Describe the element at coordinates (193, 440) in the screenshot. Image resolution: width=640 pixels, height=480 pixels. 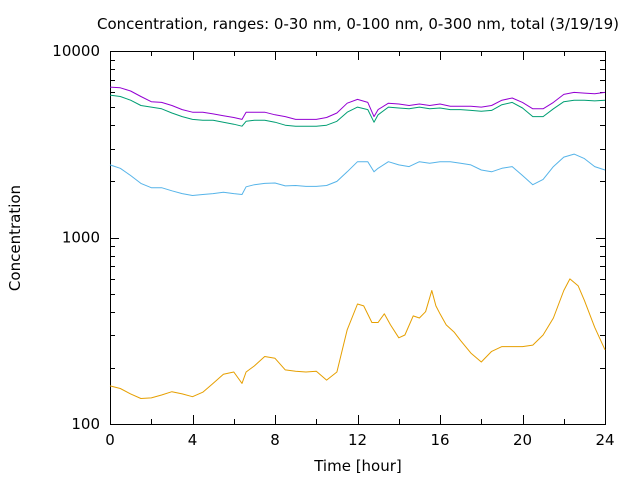
I see `x-tick-label: 4` at that location.